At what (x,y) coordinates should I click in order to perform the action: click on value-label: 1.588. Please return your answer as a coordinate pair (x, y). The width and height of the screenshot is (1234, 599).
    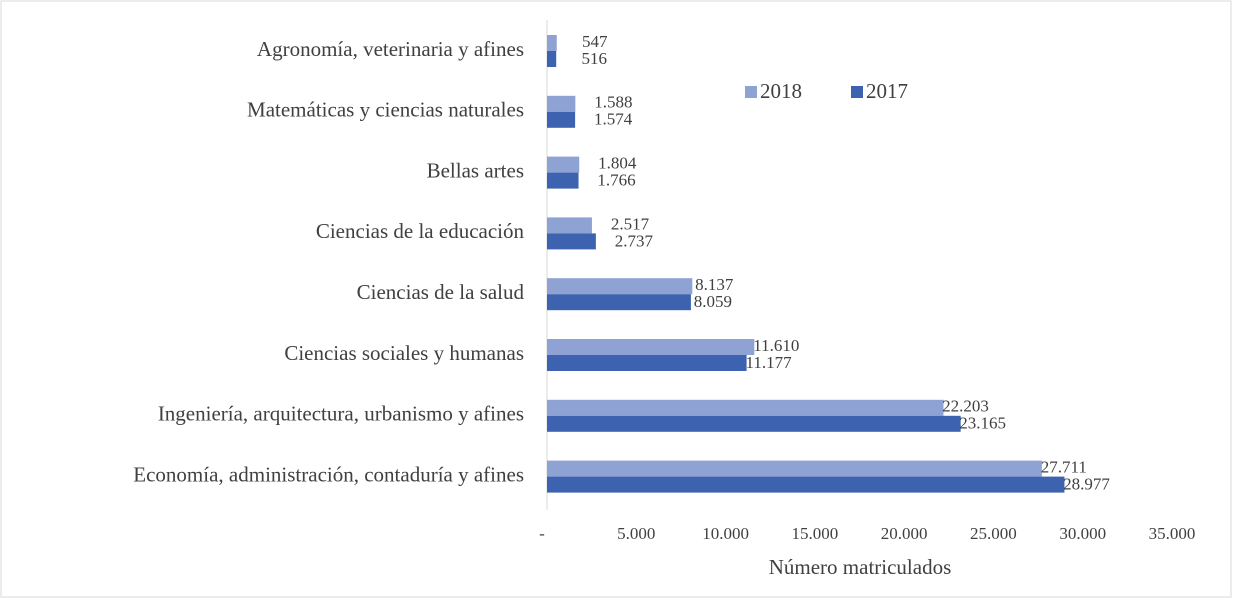
    Looking at the image, I should click on (613, 102).